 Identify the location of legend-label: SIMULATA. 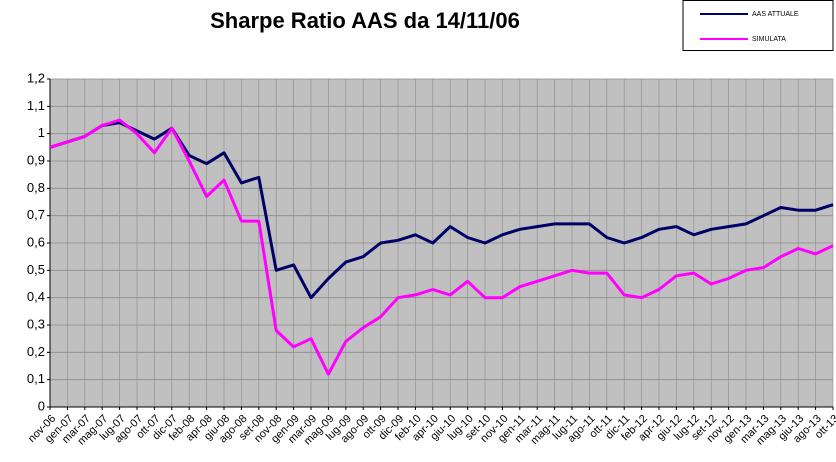
(769, 39).